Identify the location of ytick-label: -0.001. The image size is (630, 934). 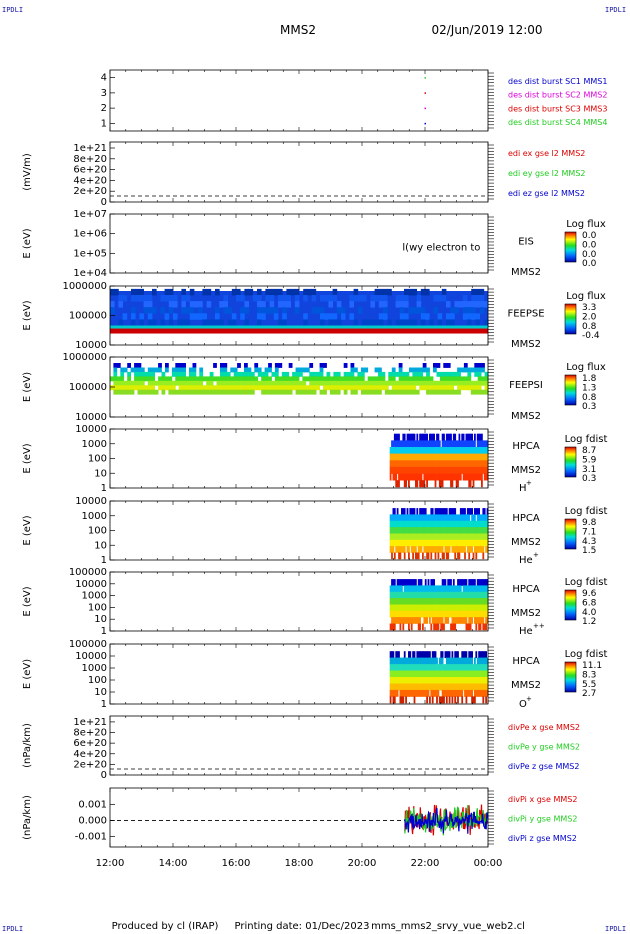
(91, 836).